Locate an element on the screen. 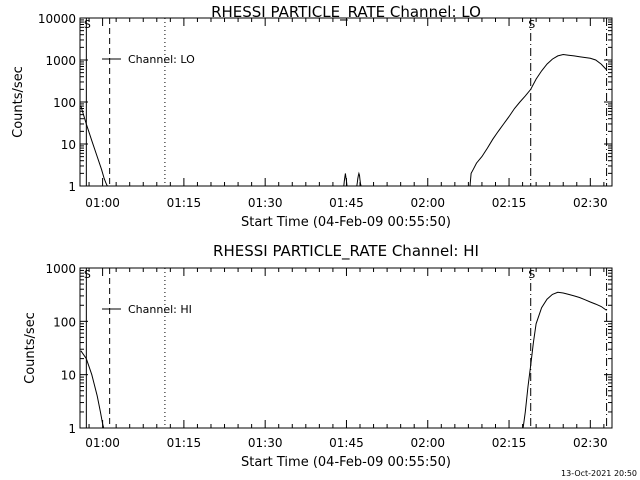 This screenshot has width=640, height=480. y-tick-label: 10000 is located at coordinates (57, 19).